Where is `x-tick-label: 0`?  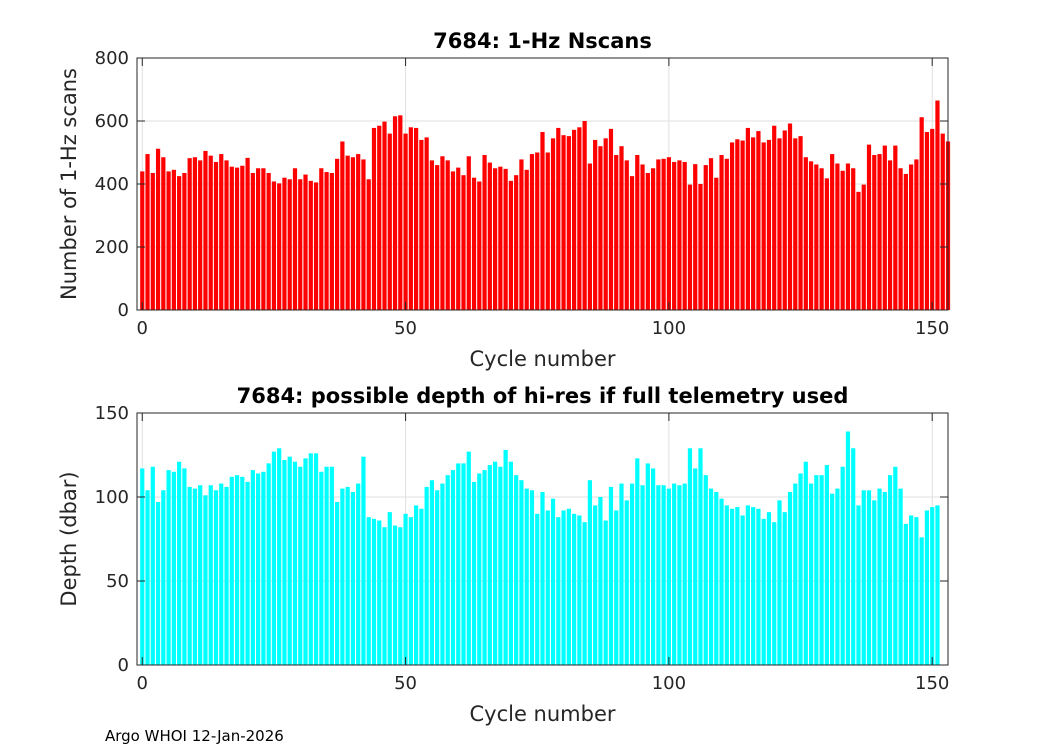
x-tick-label: 0 is located at coordinates (142, 328).